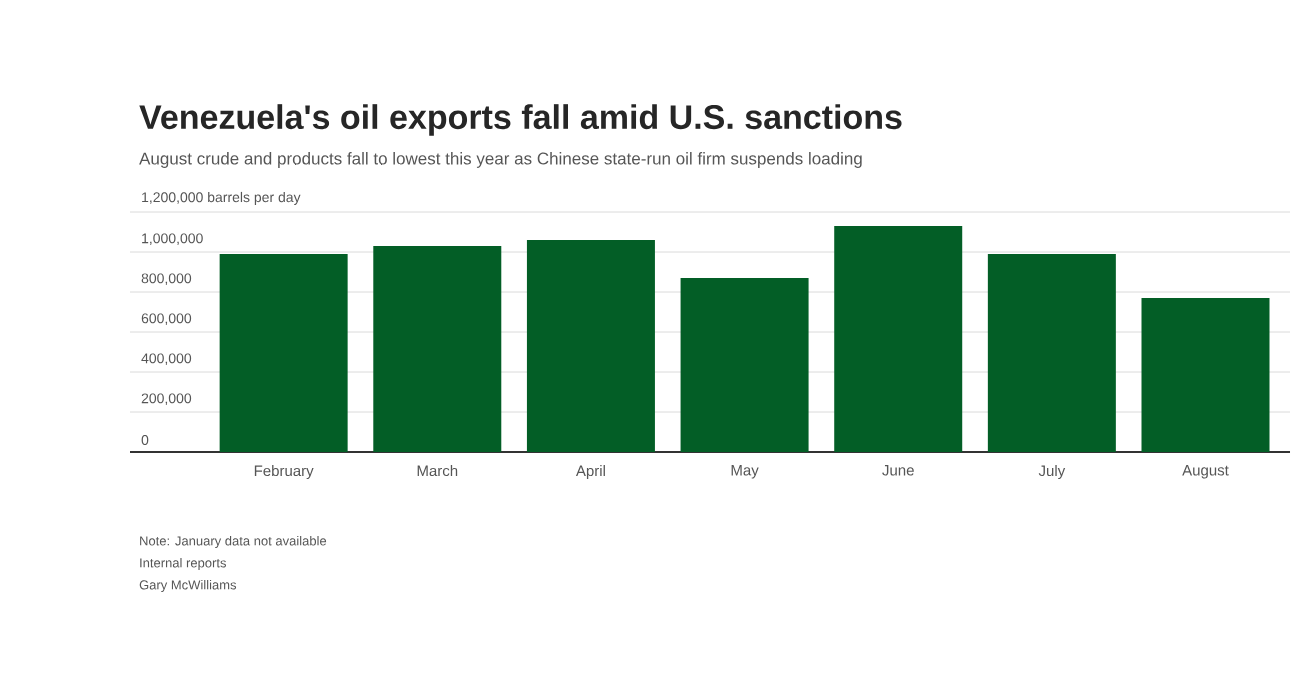 The image size is (1300, 680). I want to click on chart-subtitle: August crude and products fall to lowest this year as Chinese state-run oil firm suspends loading, so click(500, 160).